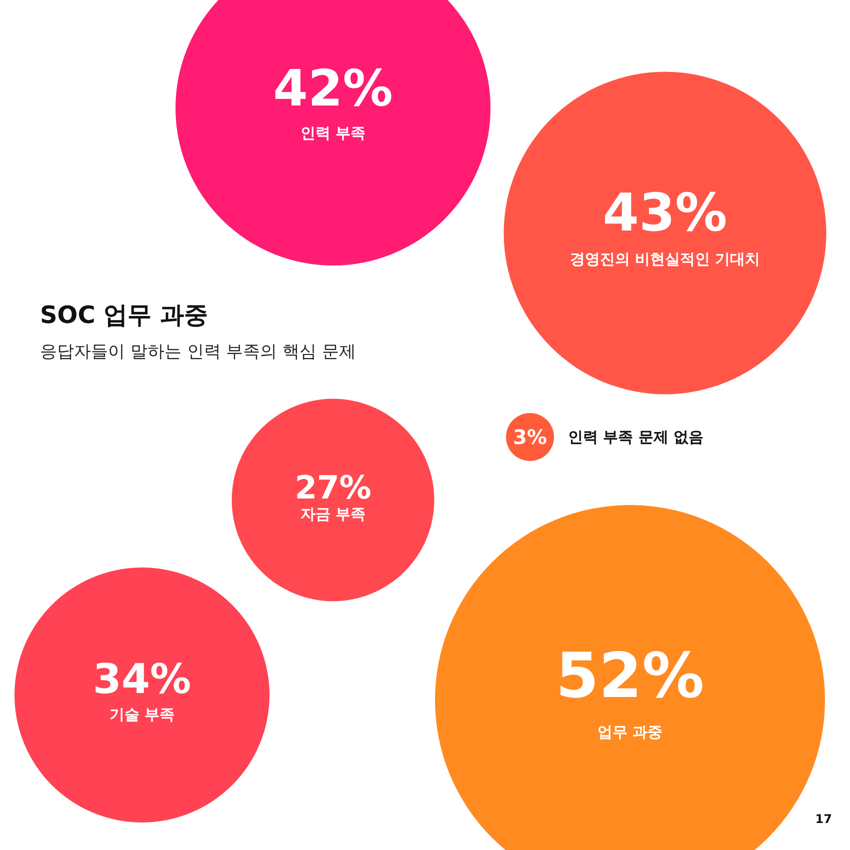 Image resolution: width=850 pixels, height=850 pixels. I want to click on text: 17, so click(823, 819).